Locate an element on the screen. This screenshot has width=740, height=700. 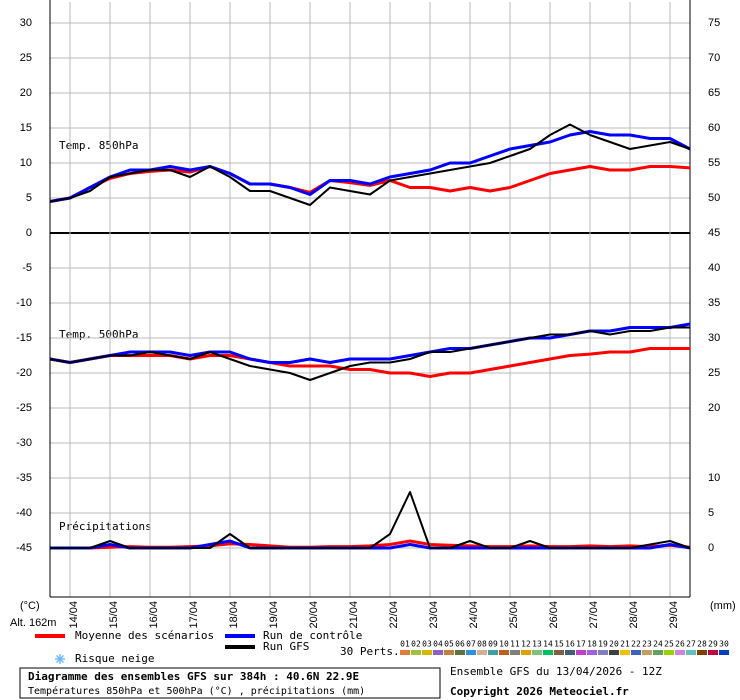
y2-axis-label: (mm) is located at coordinates (723, 606).